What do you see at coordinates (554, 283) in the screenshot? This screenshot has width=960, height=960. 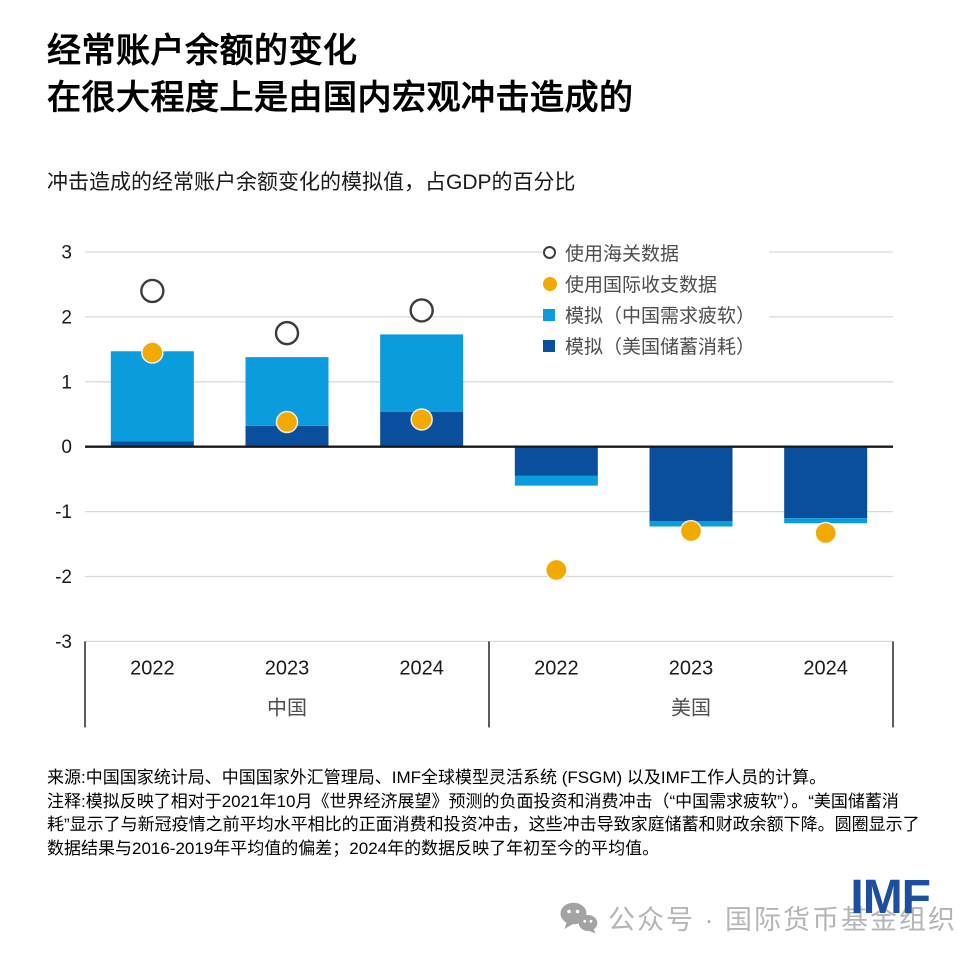 I see `filled-circle-icon` at bounding box center [554, 283].